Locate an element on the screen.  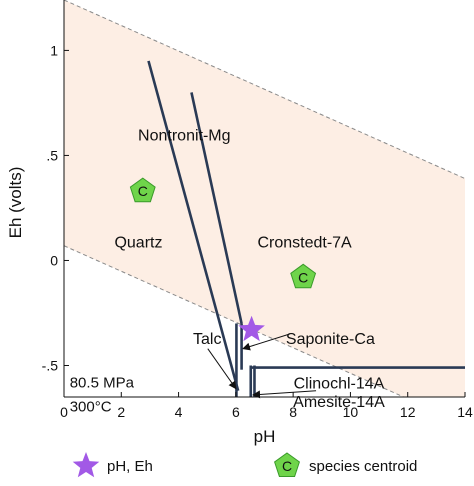
legend-label-ph-eh: pH, Eh is located at coordinates (130, 466).